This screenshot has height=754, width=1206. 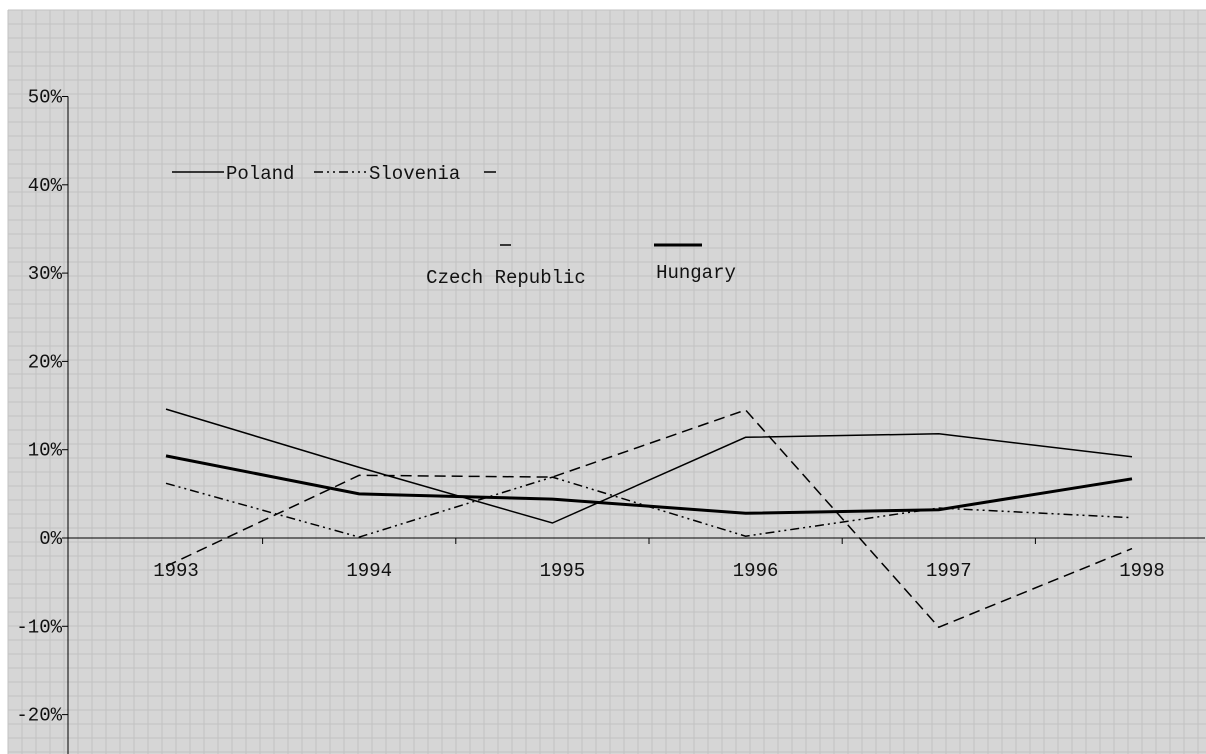 What do you see at coordinates (649, 484) in the screenshot?
I see `series-line-hungary` at bounding box center [649, 484].